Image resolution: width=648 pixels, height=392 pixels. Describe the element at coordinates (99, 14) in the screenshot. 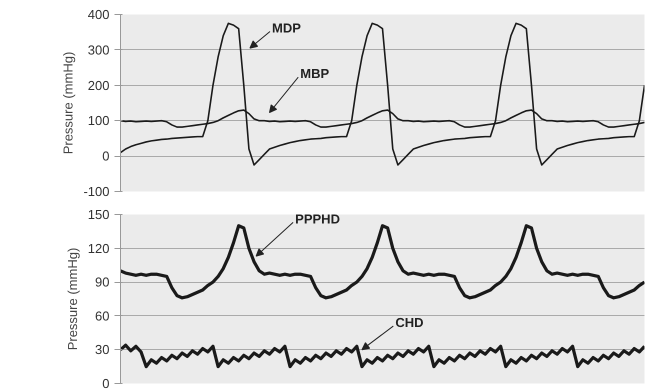

I see `y-tick-label: 400` at that location.